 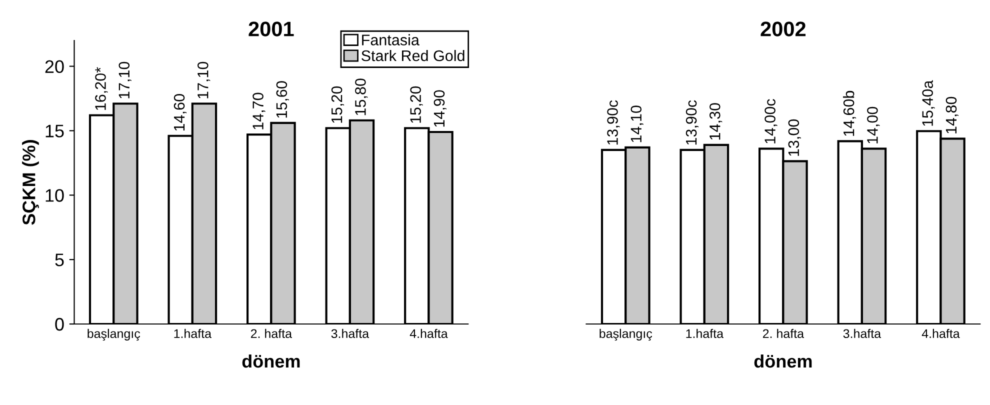 What do you see at coordinates (361, 97) in the screenshot?
I see `data-label: 15,80` at bounding box center [361, 97].